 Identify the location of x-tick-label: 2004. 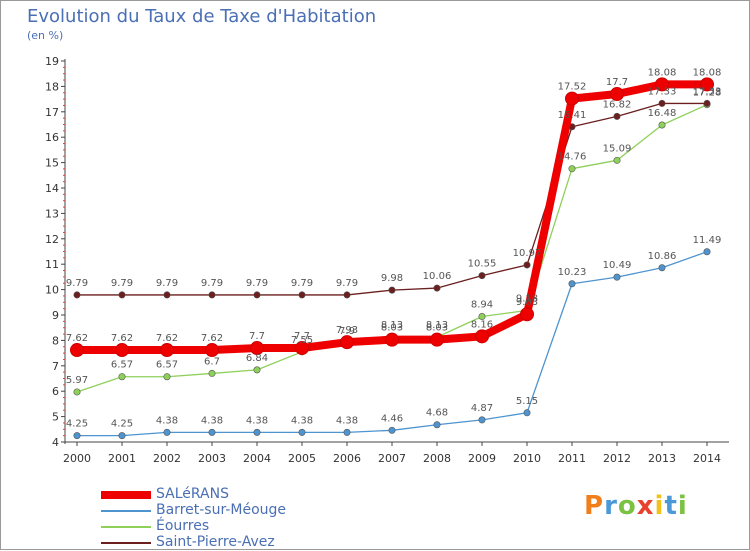
(257, 458).